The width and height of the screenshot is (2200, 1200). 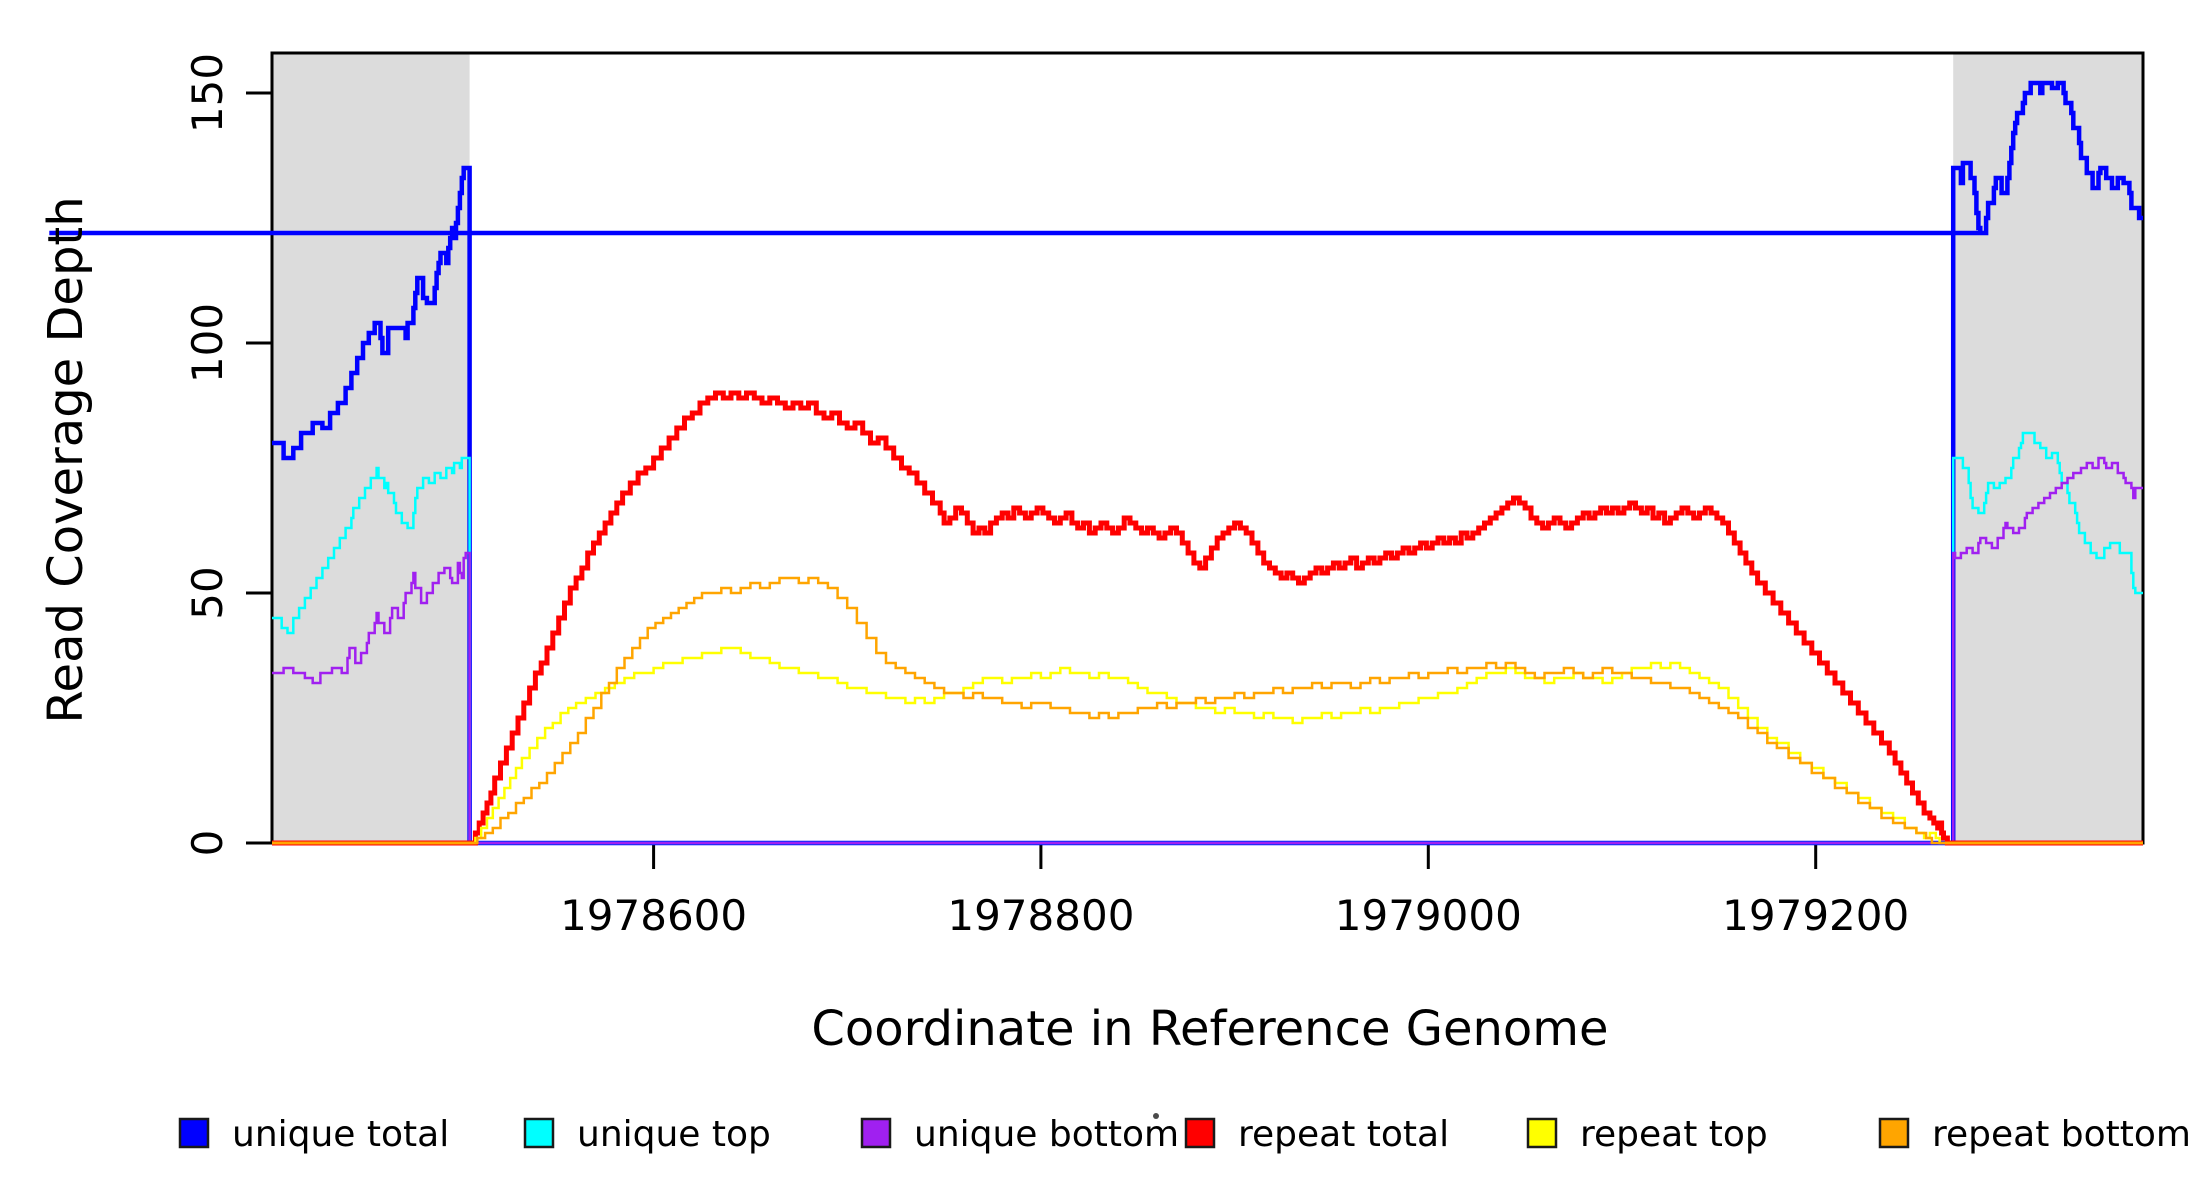 I want to click on series-repeat-top-line, so click(x=1207, y=745).